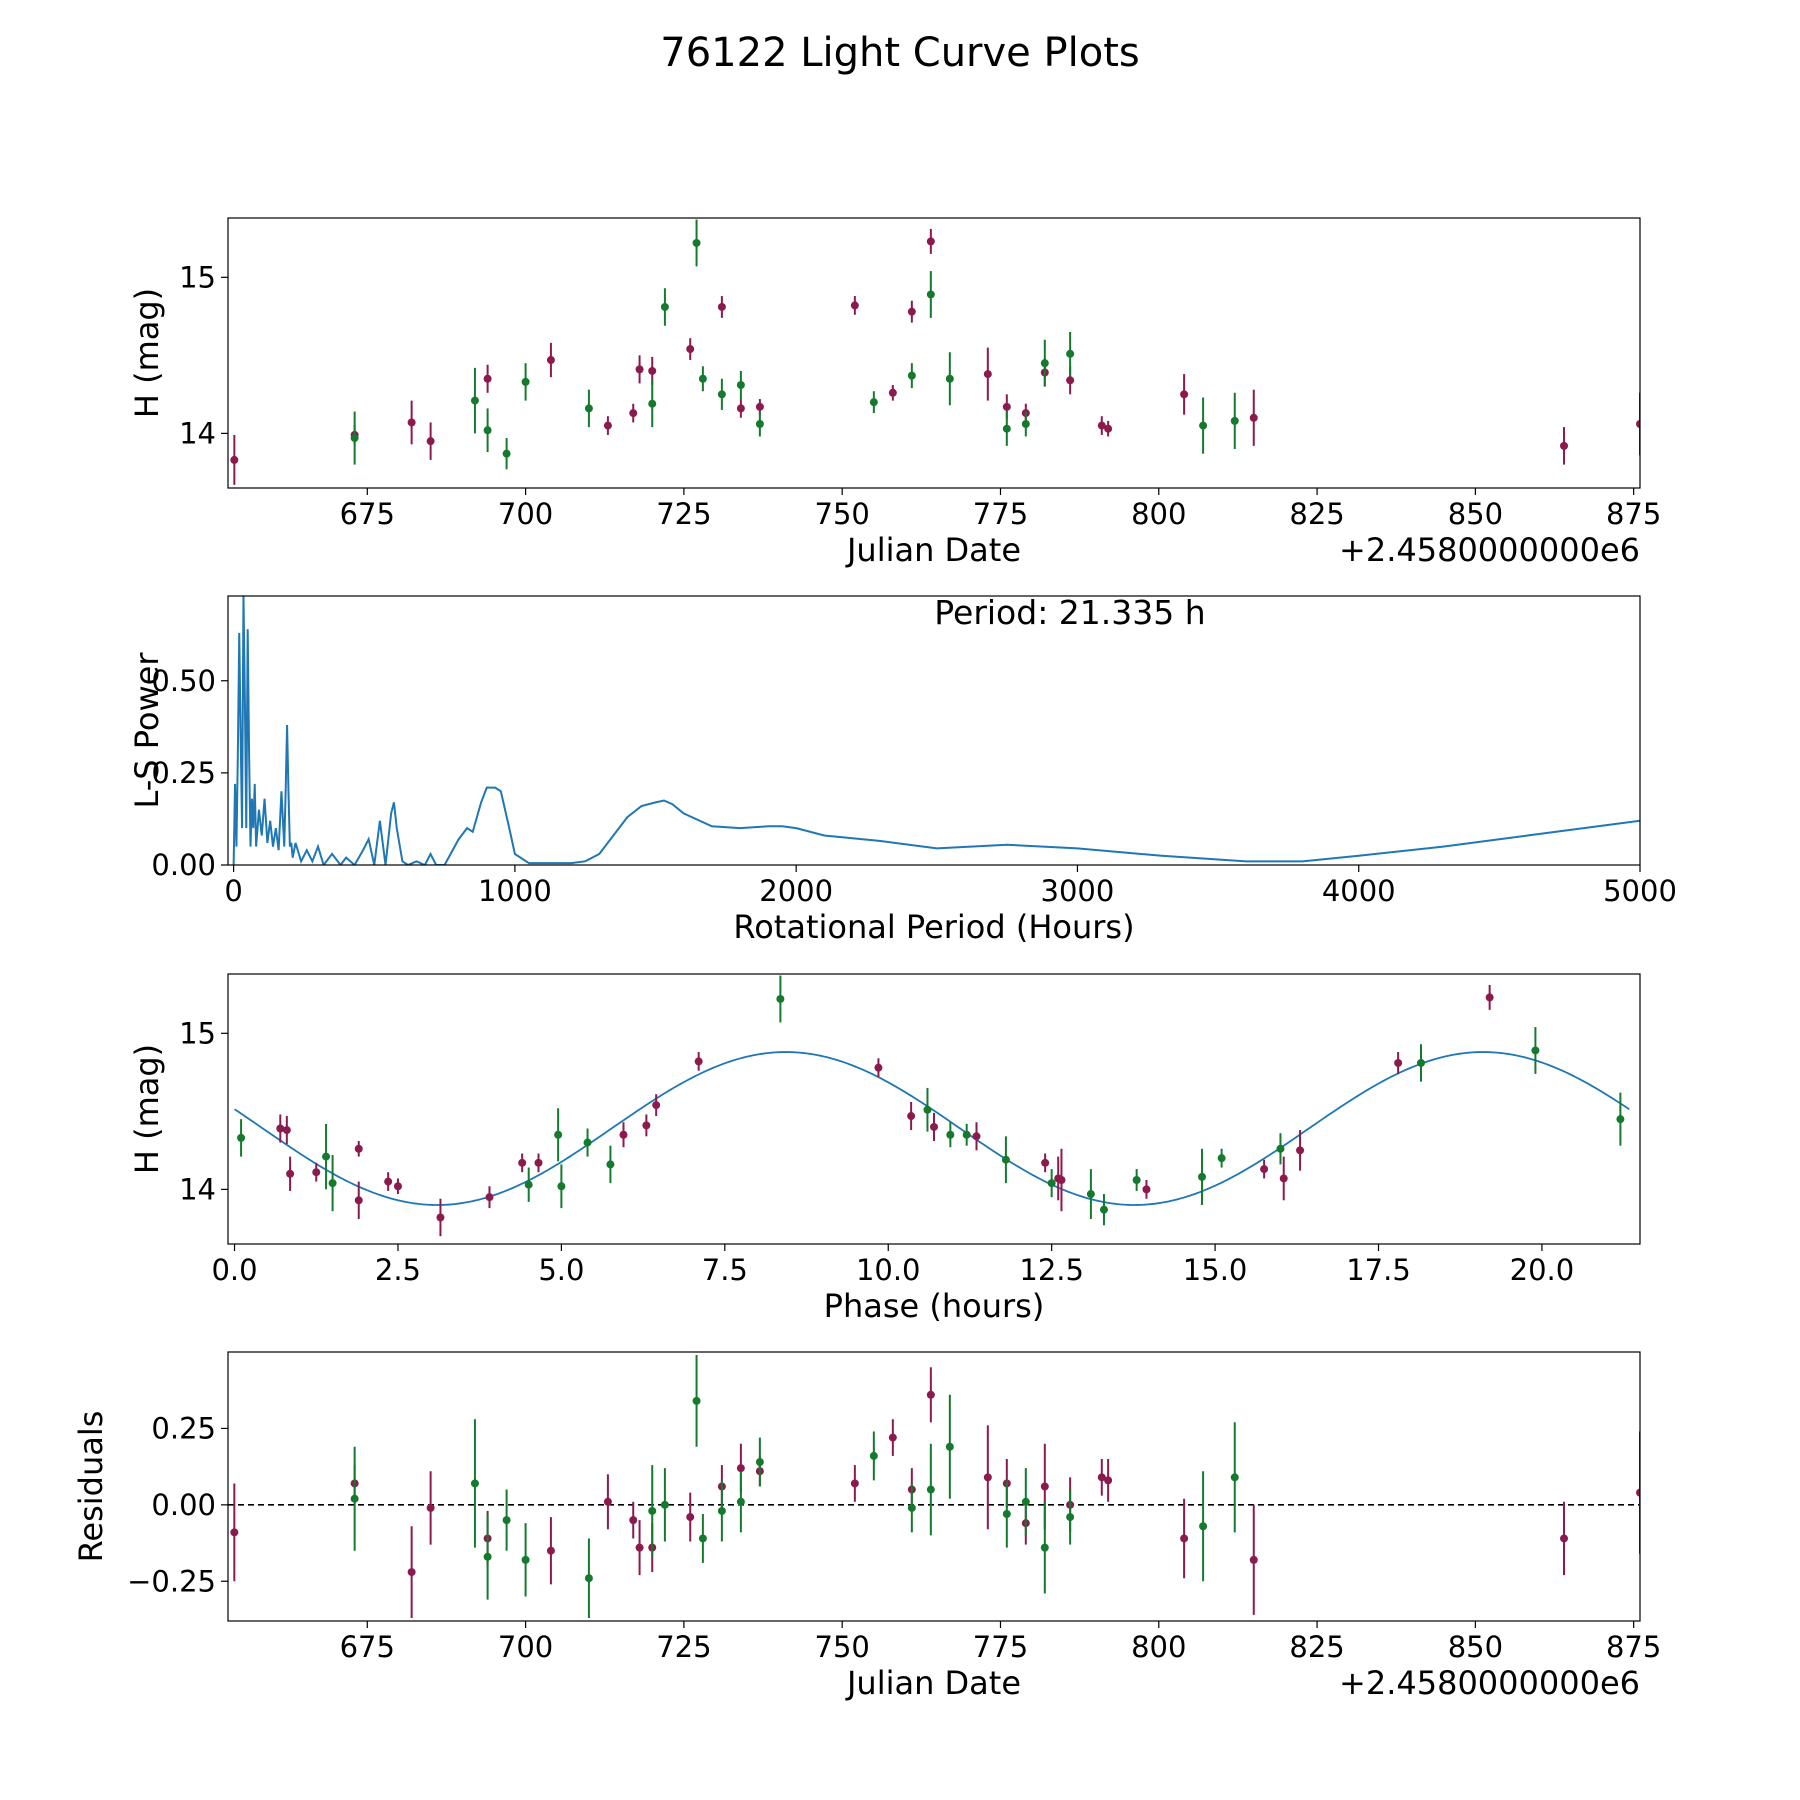 This screenshot has height=1800, width=1800. I want to click on y-tick-label: 15, so click(197, 1033).